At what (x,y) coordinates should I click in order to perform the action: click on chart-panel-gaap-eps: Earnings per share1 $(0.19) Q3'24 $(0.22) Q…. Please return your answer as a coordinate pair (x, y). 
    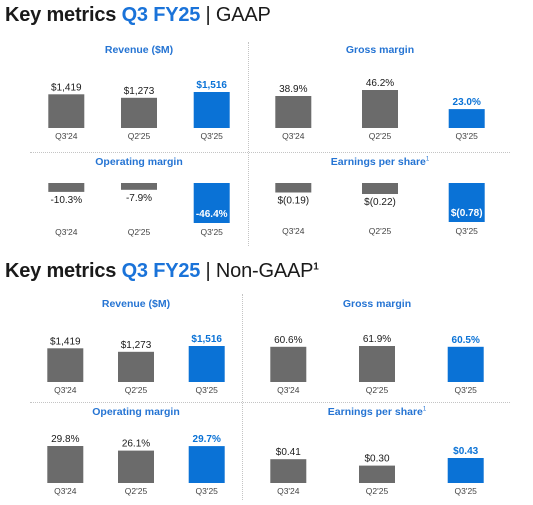
    Looking at the image, I should click on (380, 202).